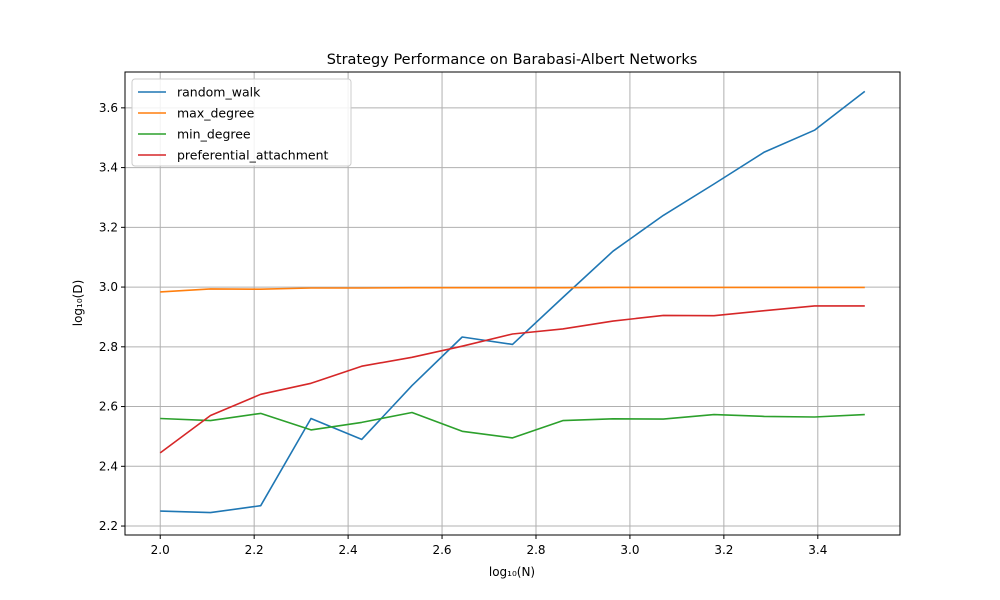  What do you see at coordinates (512, 289) in the screenshot?
I see `series-line-max-degree` at bounding box center [512, 289].